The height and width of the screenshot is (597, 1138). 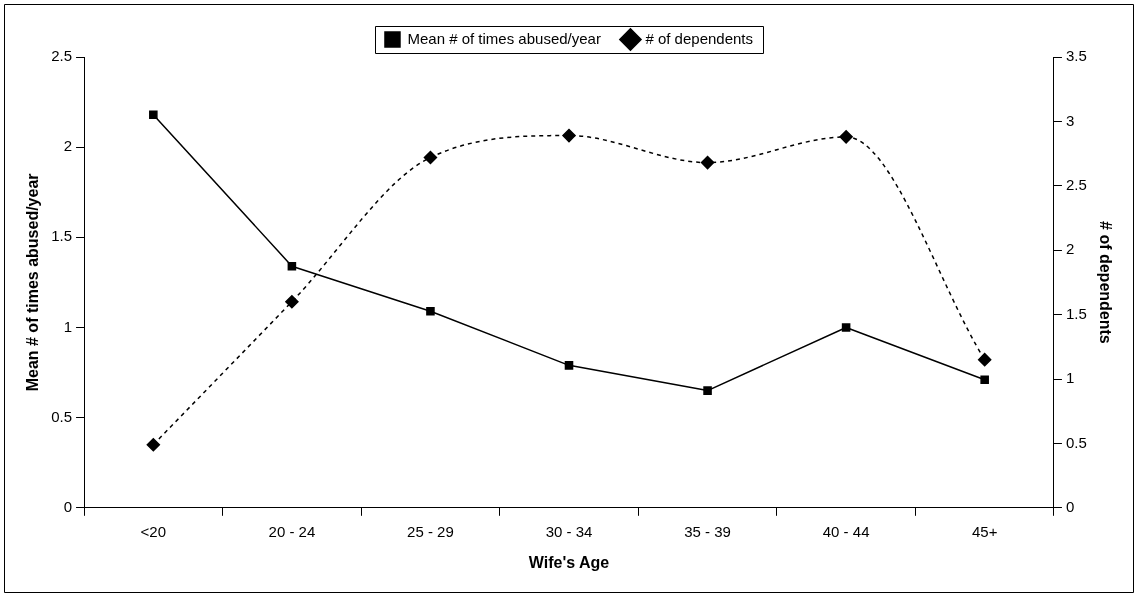 I want to click on x-tick-label: 25 - 29, so click(x=430, y=531).